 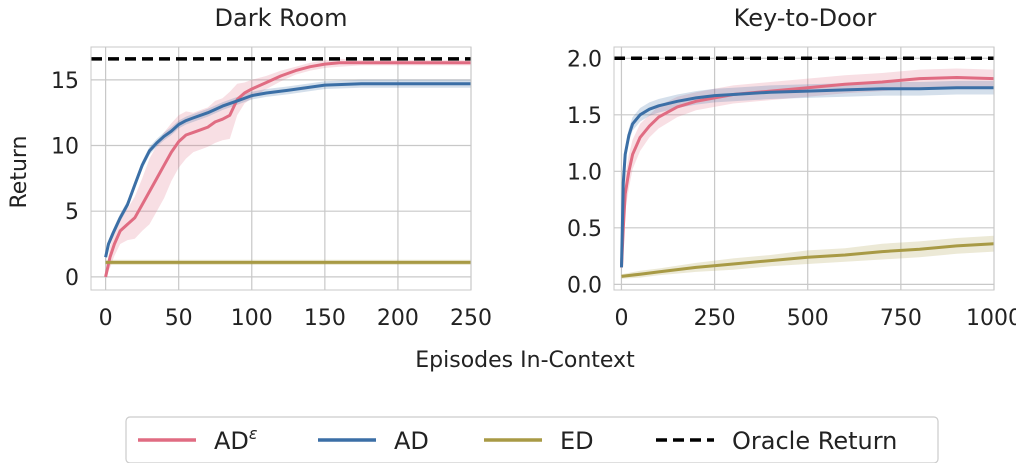 I want to click on y-tick-label: 5, so click(x=72, y=212).